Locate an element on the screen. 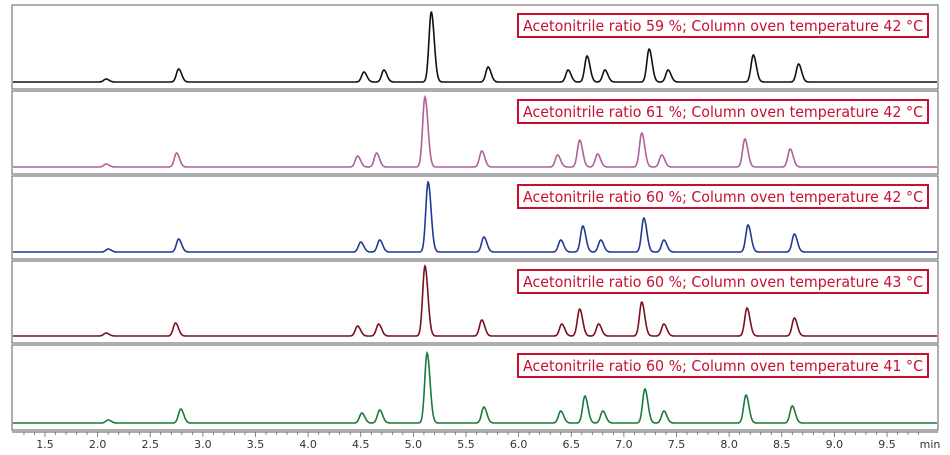 The width and height of the screenshot is (950, 455). x-tick-label: 6.0 is located at coordinates (519, 444).